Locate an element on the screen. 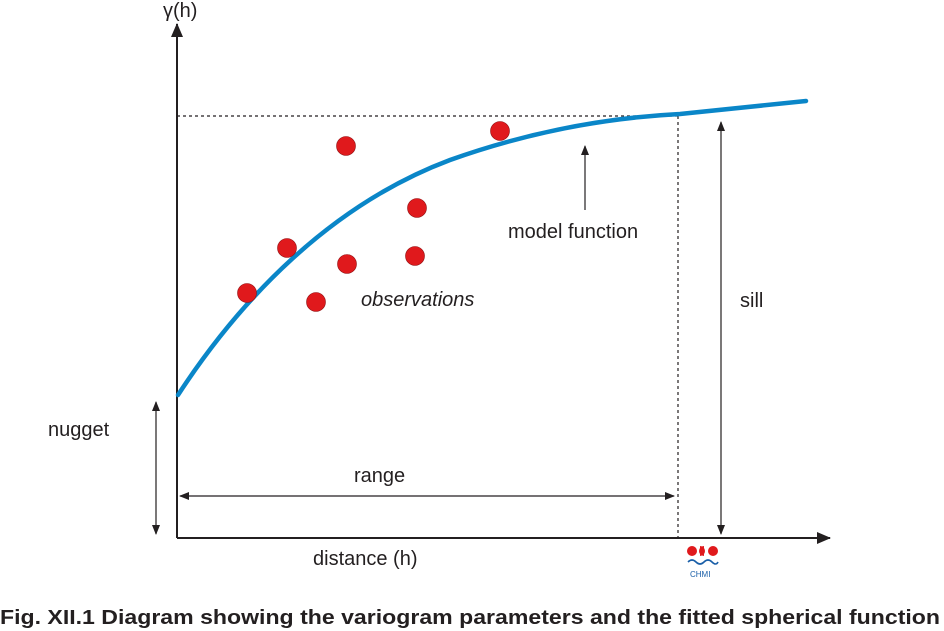  logo-text: CHMI is located at coordinates (700, 574).